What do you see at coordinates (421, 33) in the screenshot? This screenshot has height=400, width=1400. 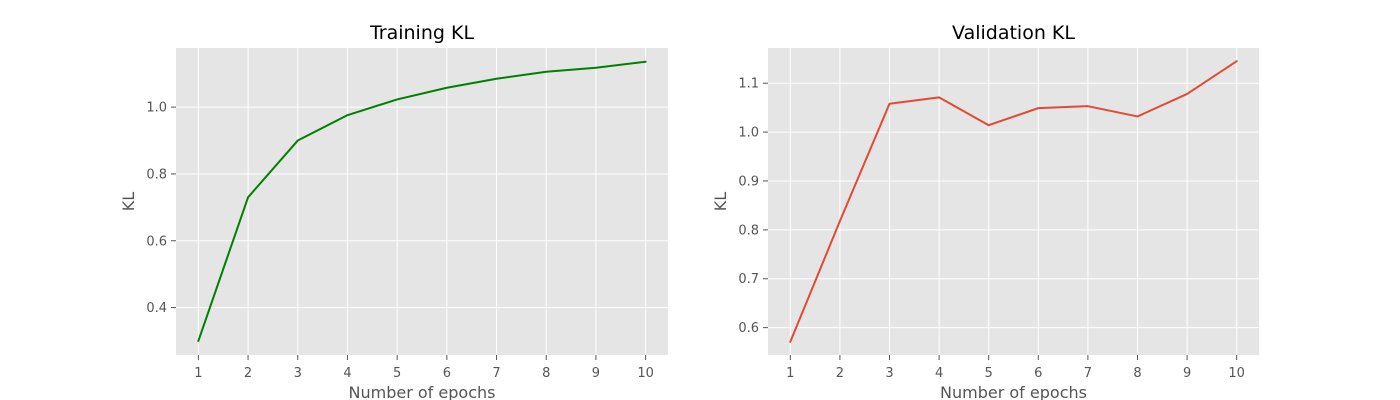 I see `chart-title: Training KL` at bounding box center [421, 33].